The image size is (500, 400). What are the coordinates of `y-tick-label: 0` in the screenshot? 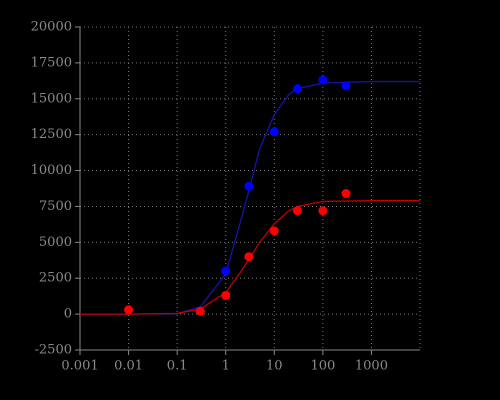 It's located at (68, 314).